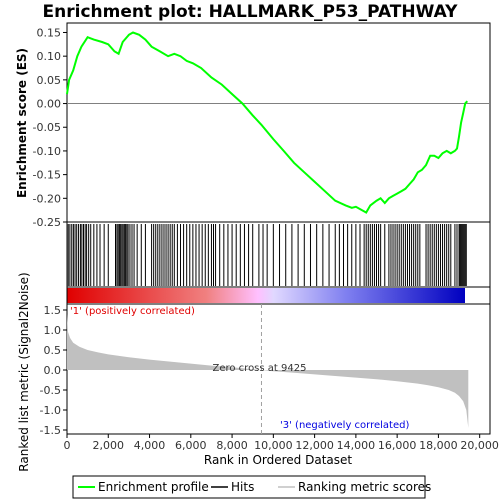 This screenshot has height=500, width=500. What do you see at coordinates (47, 151) in the screenshot?
I see `es-y-tick-label: -0.10` at bounding box center [47, 151].